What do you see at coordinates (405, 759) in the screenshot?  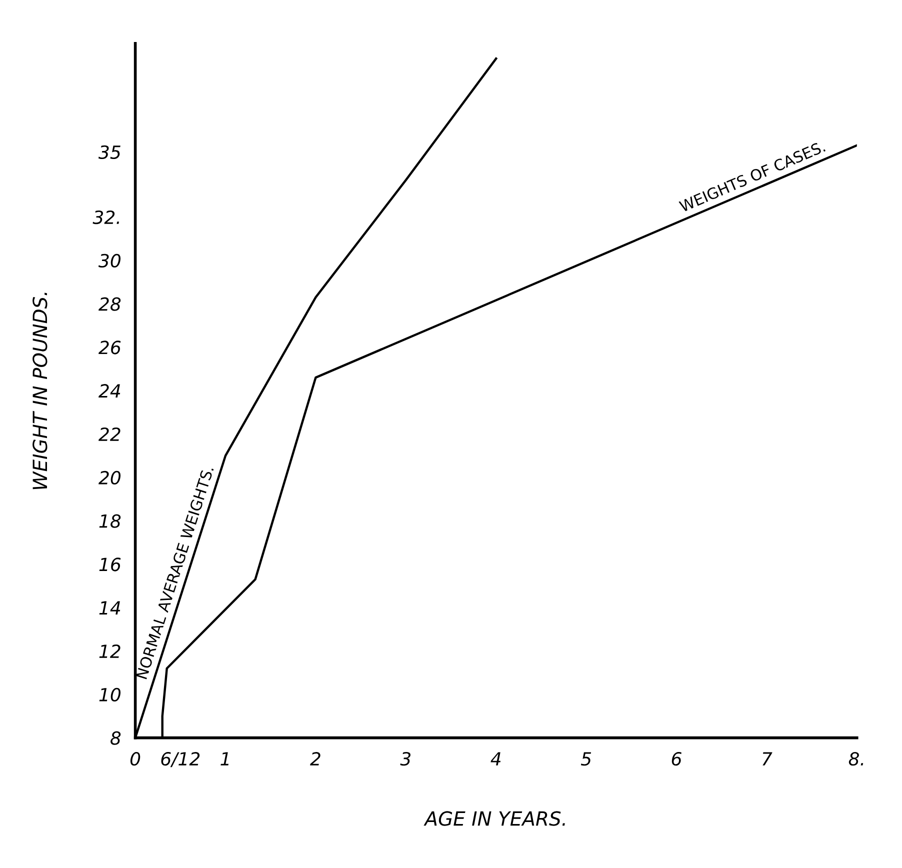 I see `x-tick-label: 3` at bounding box center [405, 759].